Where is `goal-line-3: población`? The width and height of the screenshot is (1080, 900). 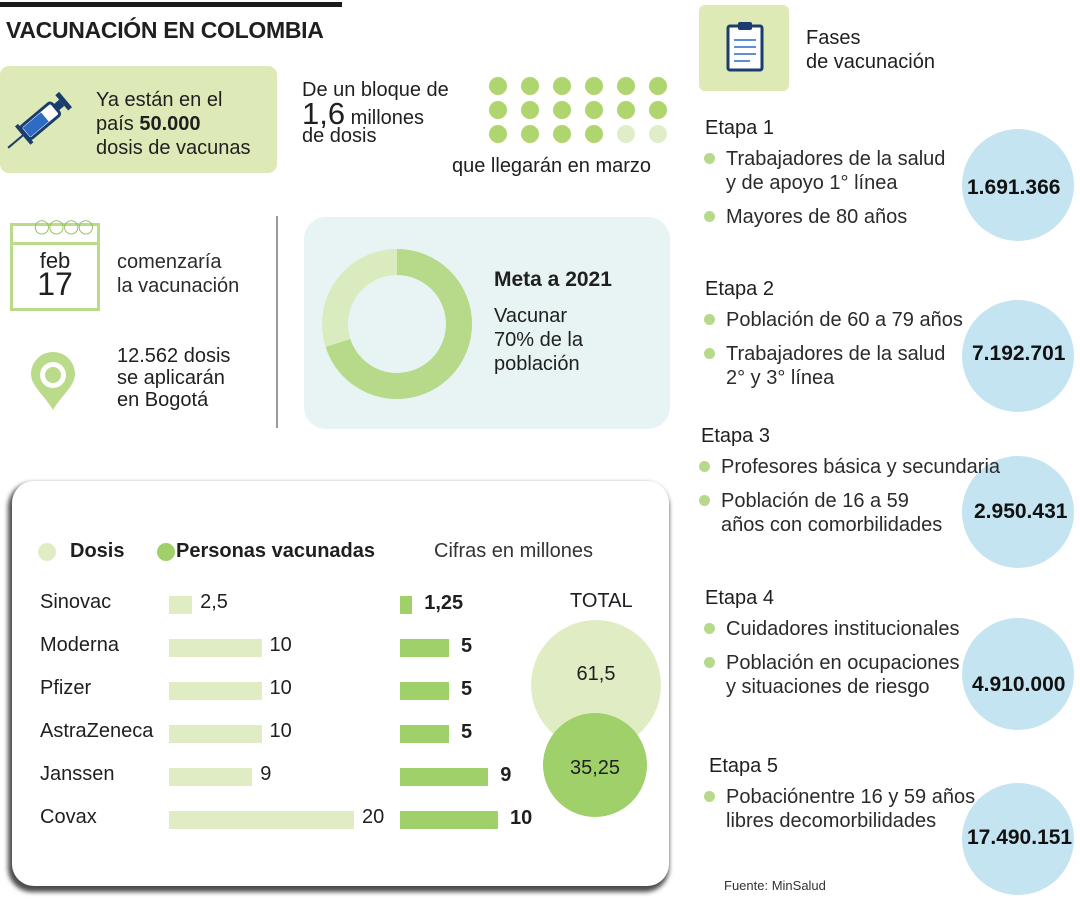 goal-line-3: población is located at coordinates (537, 364).